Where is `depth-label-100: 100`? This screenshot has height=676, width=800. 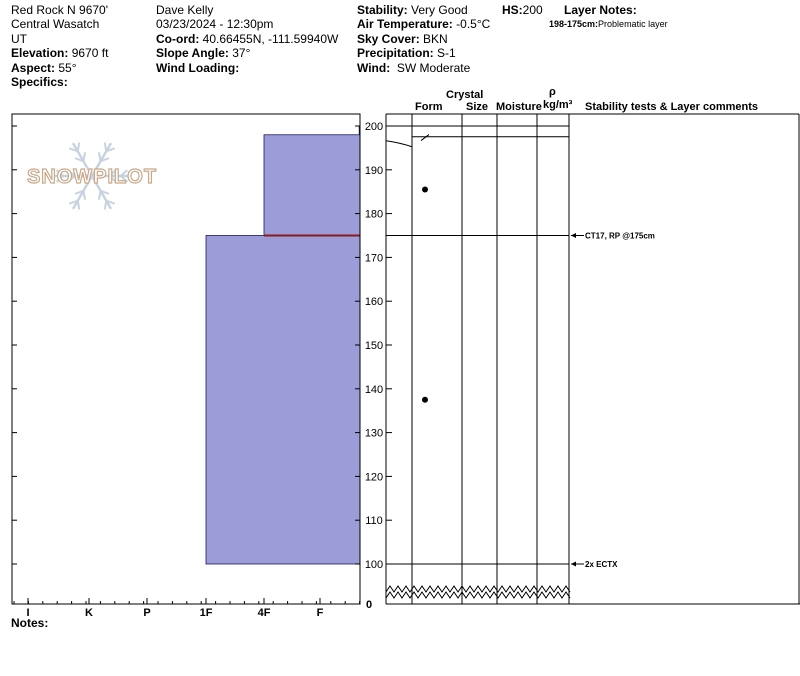
depth-label-100: 100 is located at coordinates (374, 565).